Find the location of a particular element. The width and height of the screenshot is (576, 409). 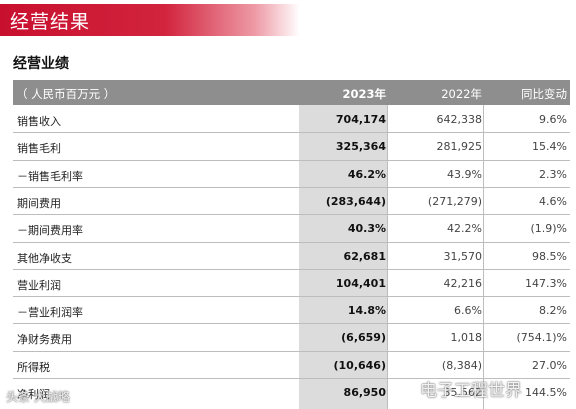

value-2022: 43.9% is located at coordinates (464, 174).